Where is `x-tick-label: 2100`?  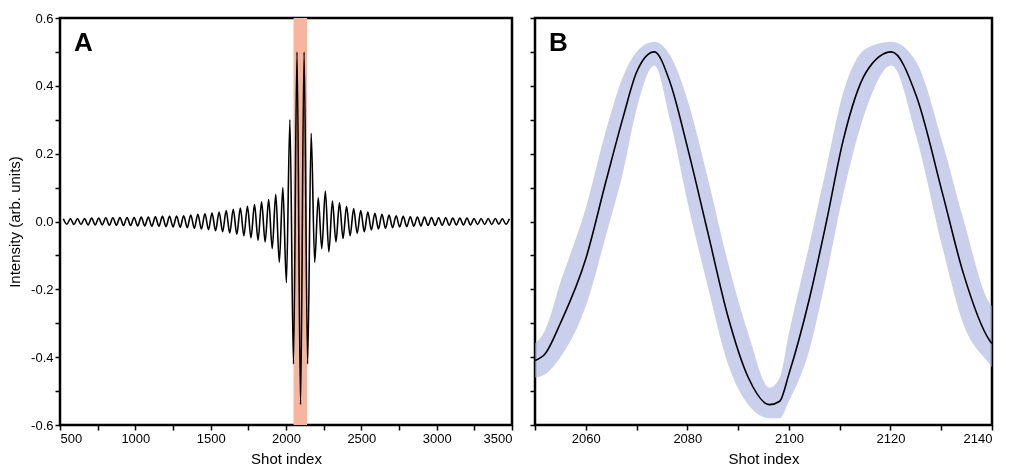 x-tick-label: 2100 is located at coordinates (789, 438).